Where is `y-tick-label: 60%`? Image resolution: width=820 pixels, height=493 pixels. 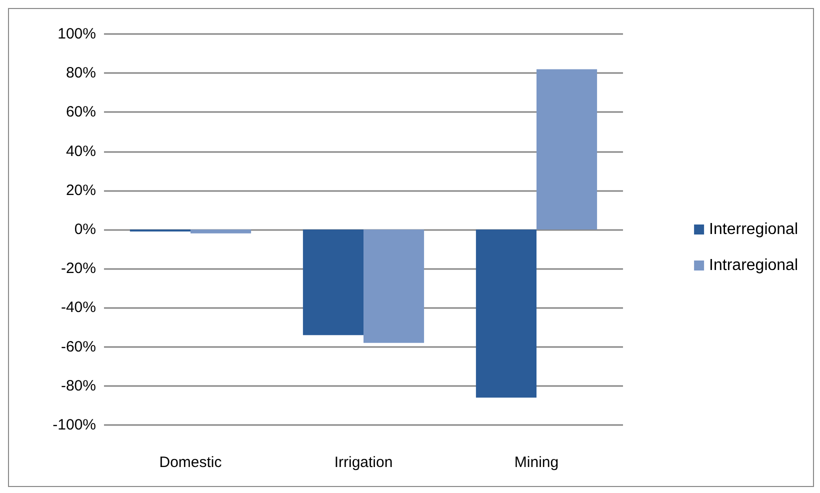 y-tick-label: 60% is located at coordinates (81, 112).